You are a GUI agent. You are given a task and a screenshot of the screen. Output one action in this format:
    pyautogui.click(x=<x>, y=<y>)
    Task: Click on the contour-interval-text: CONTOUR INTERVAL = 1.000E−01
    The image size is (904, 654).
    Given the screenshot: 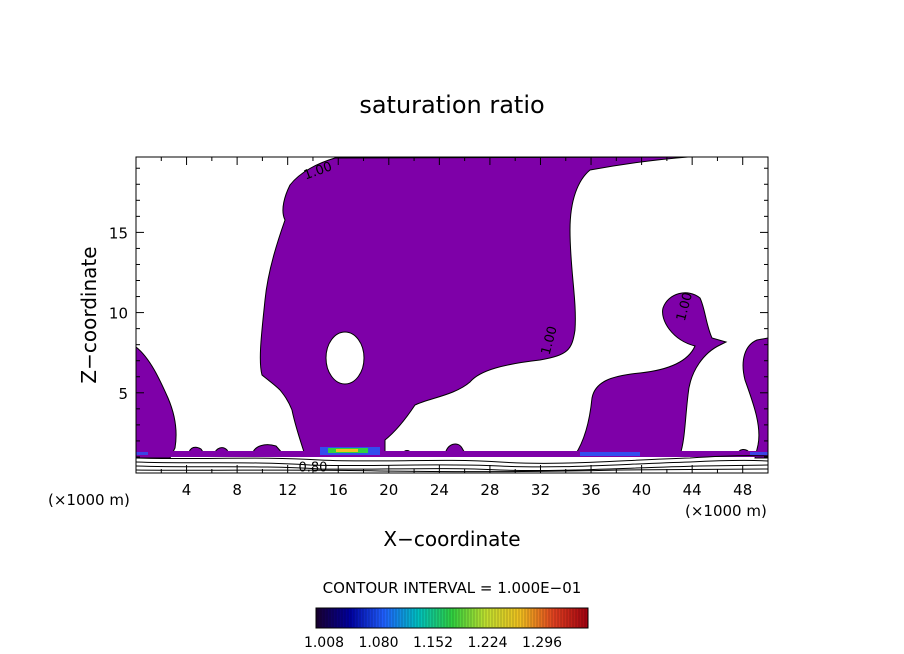 What is the action you would take?
    pyautogui.click(x=452, y=588)
    